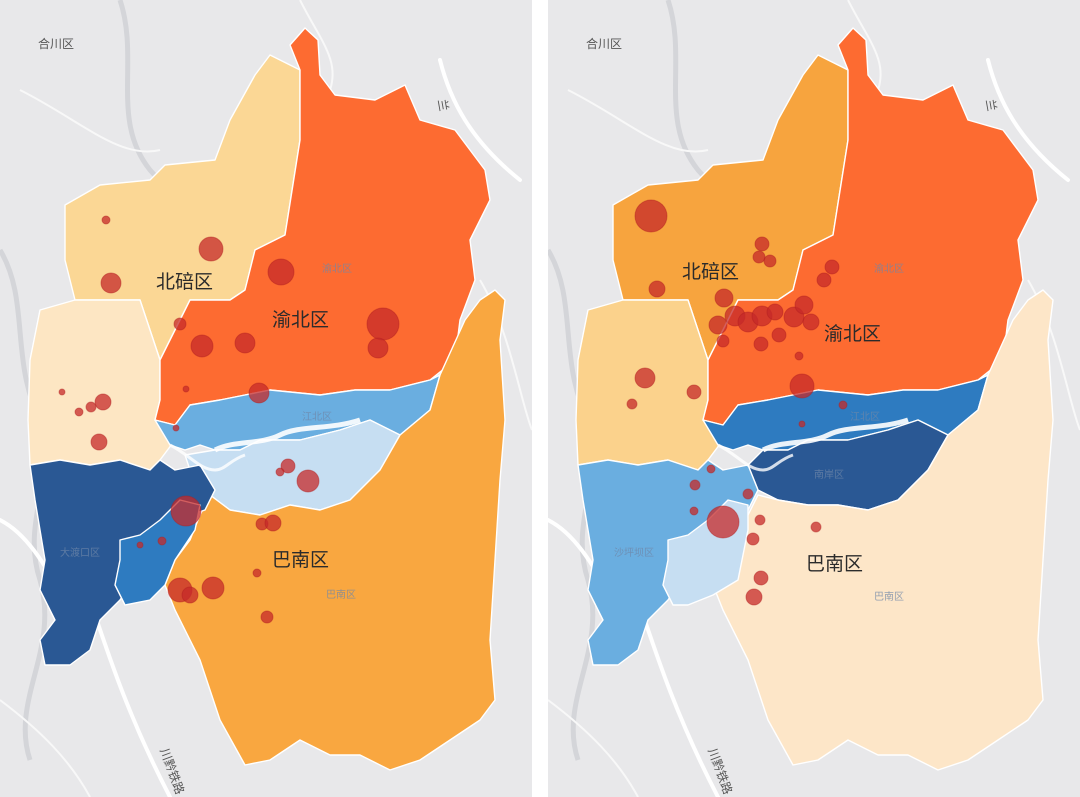 The image size is (1080, 797). Describe the element at coordinates (737, 402) in the screenshot. I see `hotspot-bubbles` at that location.